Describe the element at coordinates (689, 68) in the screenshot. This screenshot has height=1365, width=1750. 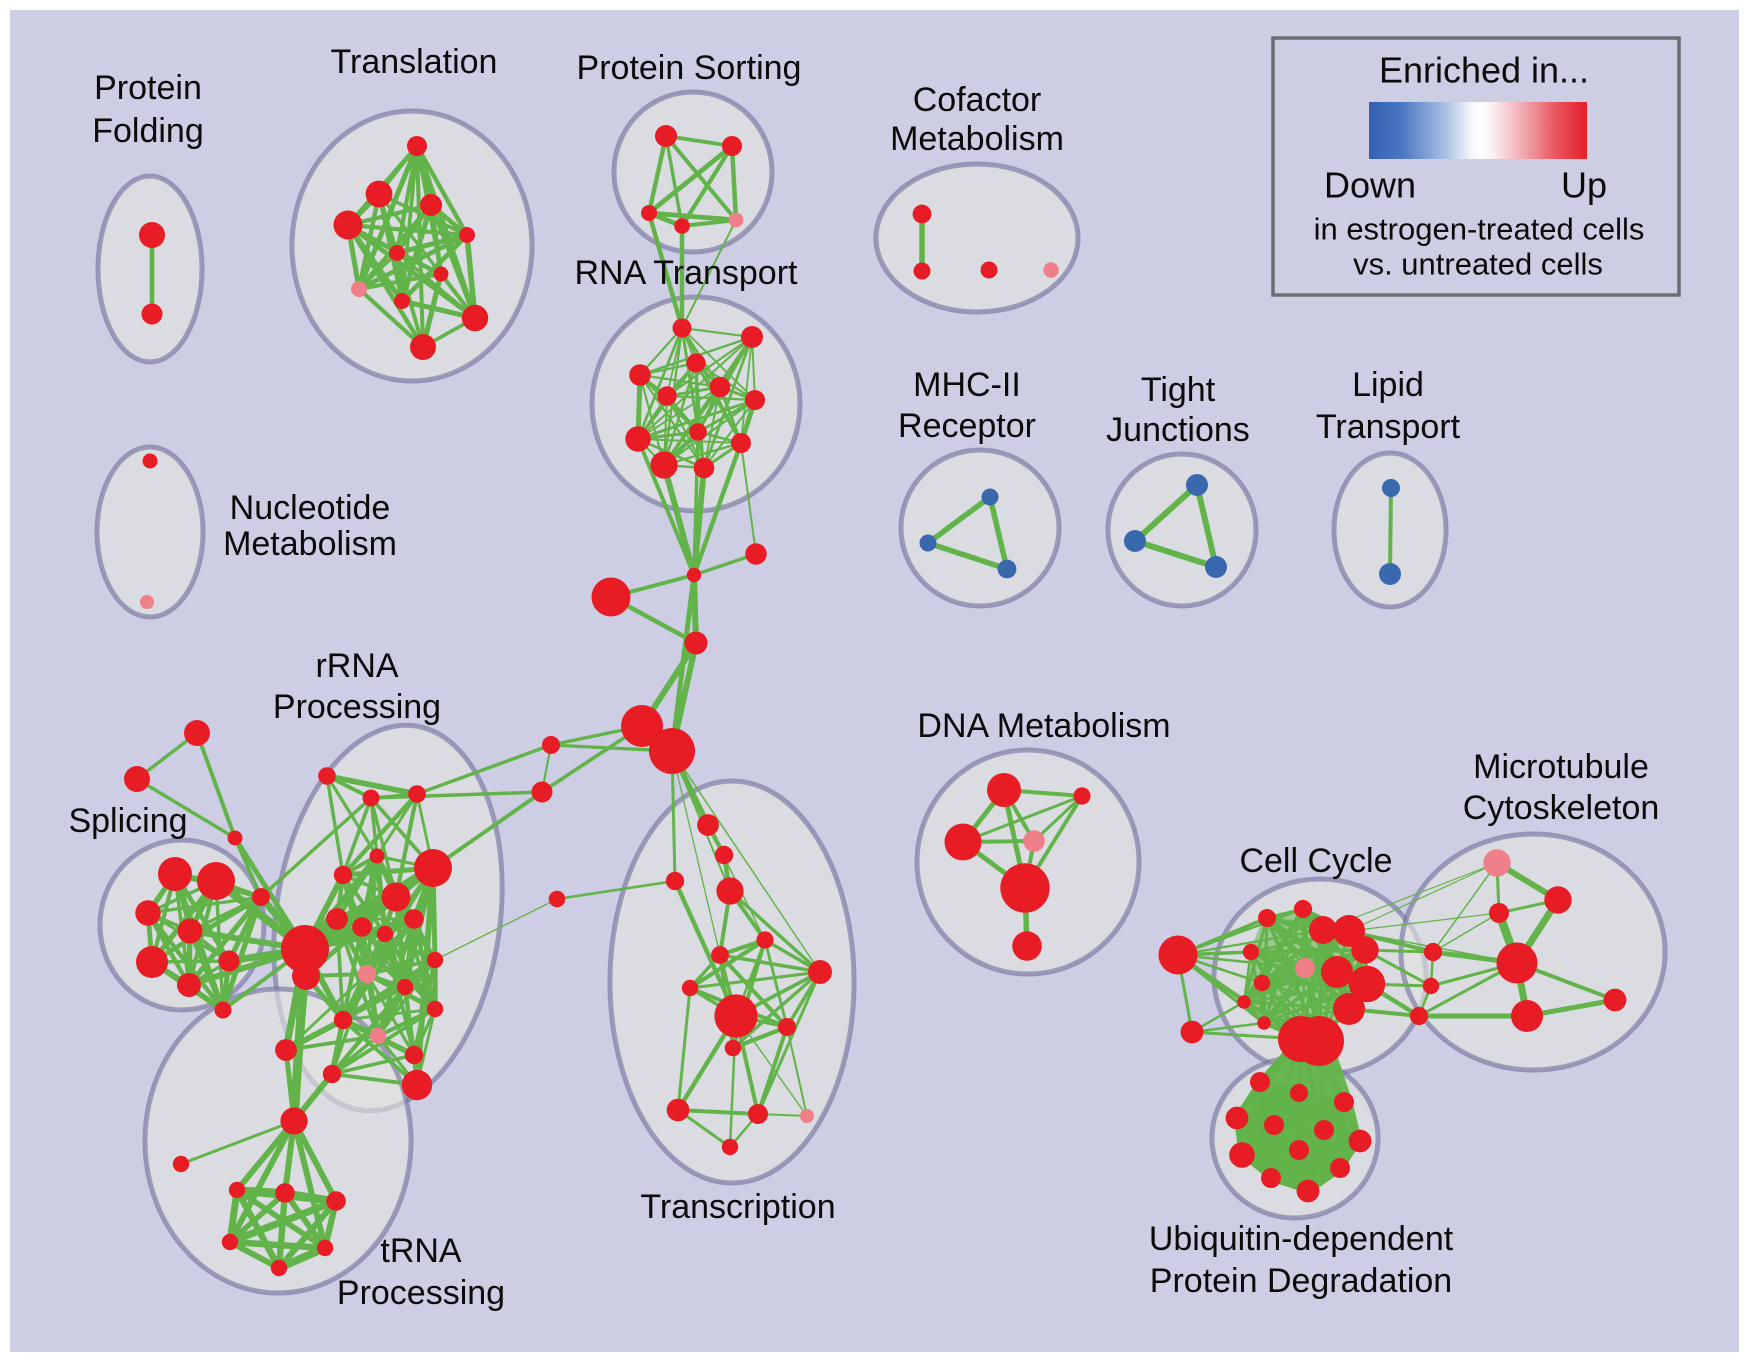
I see `svg-text: Protein Sorting` at that location.